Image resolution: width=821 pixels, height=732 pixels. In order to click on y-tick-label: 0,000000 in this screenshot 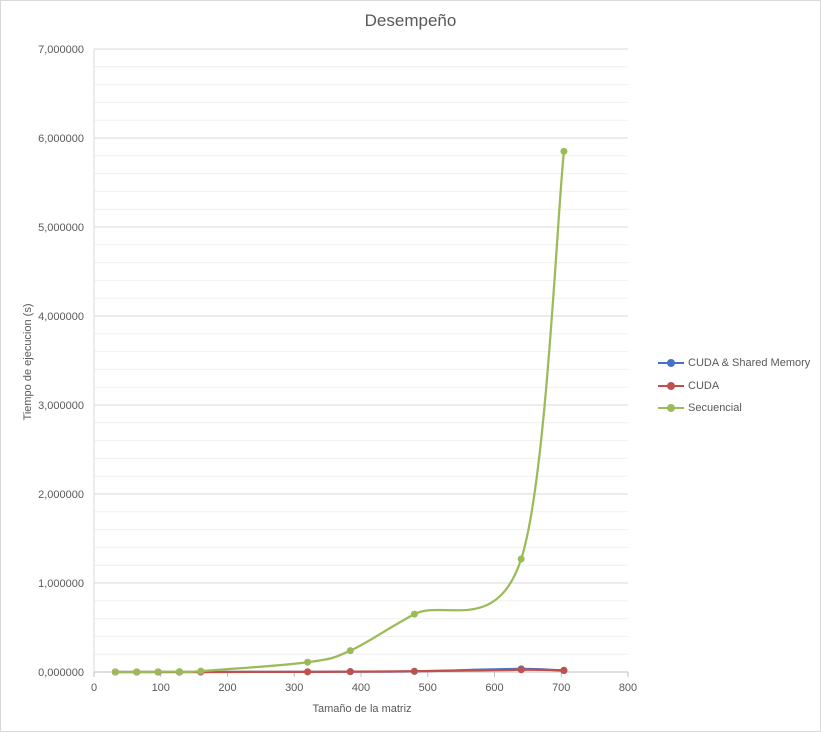, I will do `click(61, 673)`.